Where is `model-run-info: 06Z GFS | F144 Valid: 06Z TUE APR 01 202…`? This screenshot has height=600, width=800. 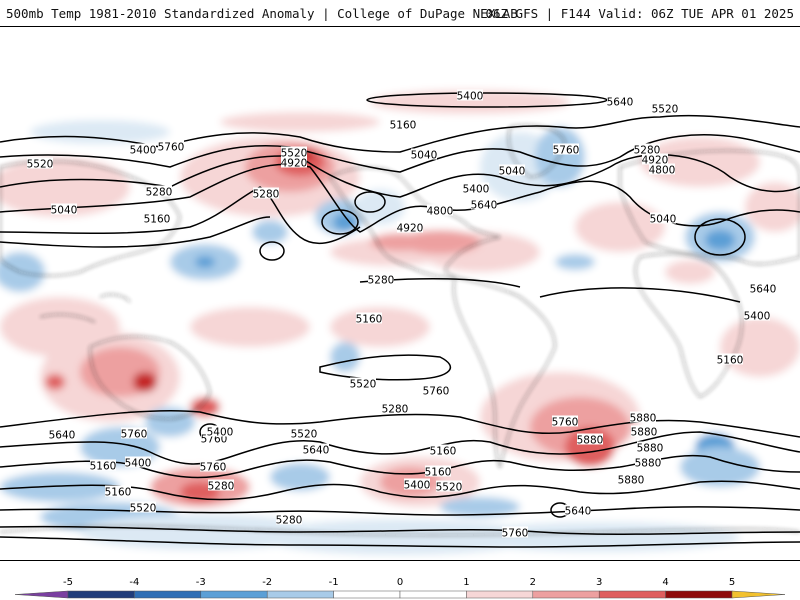 model-run-info: 06Z GFS | F144 Valid: 06Z TUE APR 01 202… is located at coordinates (639, 13).